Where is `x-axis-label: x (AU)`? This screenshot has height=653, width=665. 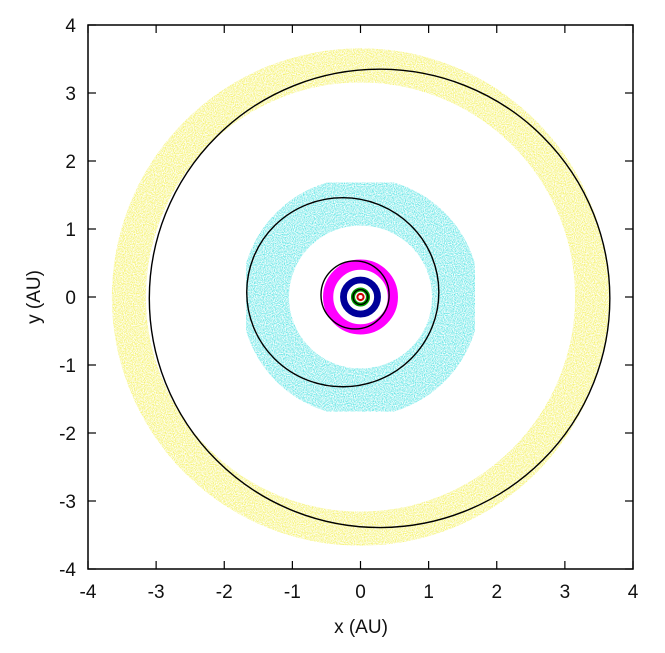 x-axis-label: x (AU) is located at coordinates (361, 627).